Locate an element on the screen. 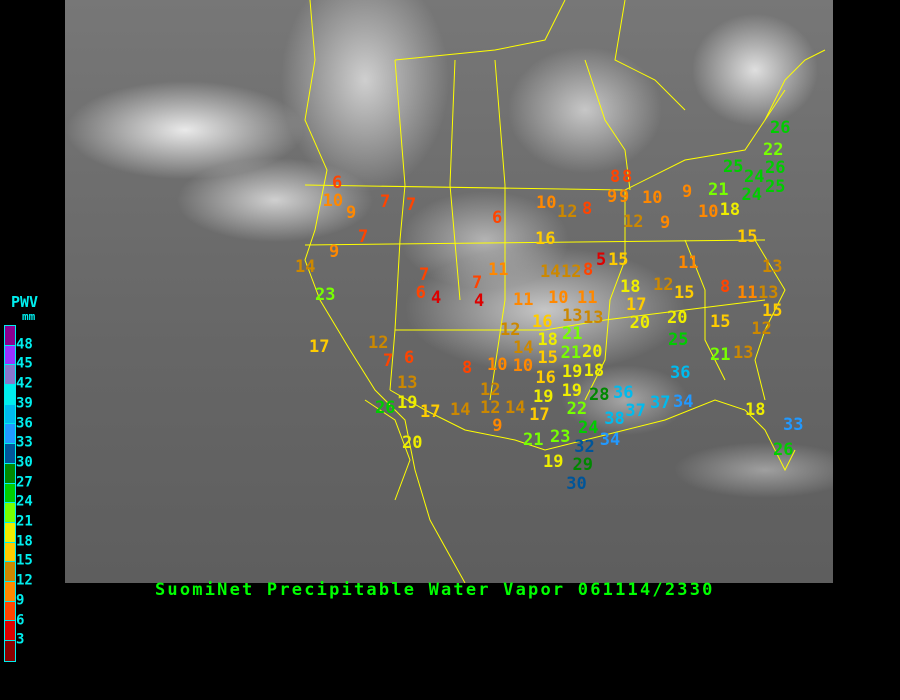 Image resolution: width=900 pixels, height=700 pixels. legend-label: 9 is located at coordinates (20, 600).